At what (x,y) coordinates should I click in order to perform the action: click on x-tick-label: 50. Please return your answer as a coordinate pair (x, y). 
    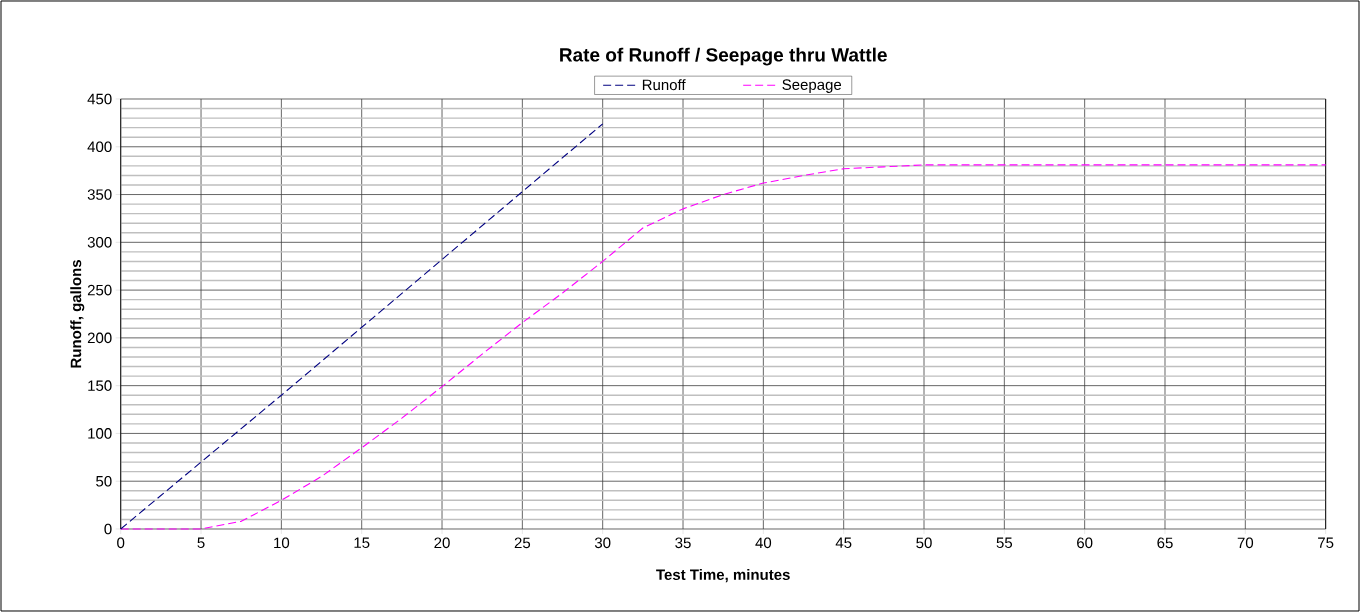
    Looking at the image, I should click on (924, 543).